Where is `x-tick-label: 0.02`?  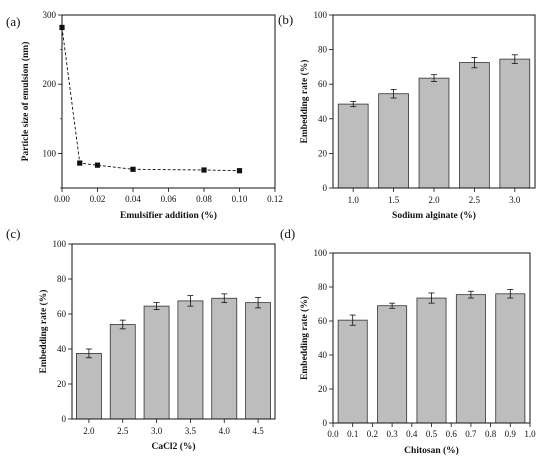
x-tick-label: 0.02 is located at coordinates (98, 199).